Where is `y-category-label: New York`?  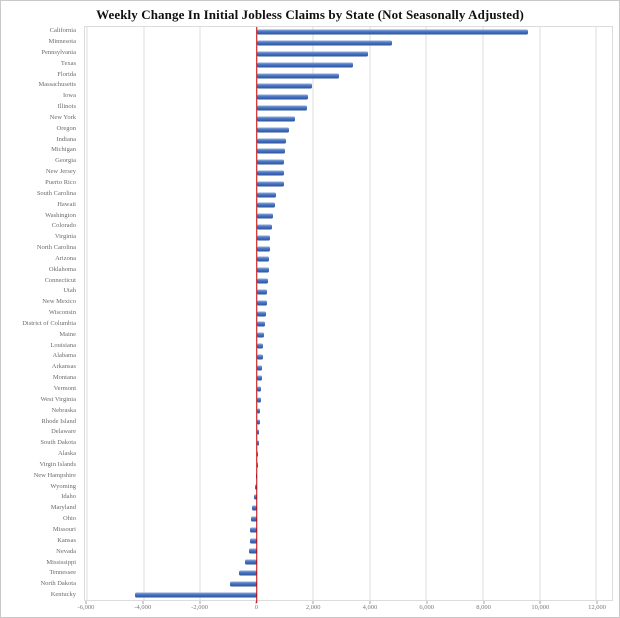 y-category-label: New York is located at coordinates (62, 117).